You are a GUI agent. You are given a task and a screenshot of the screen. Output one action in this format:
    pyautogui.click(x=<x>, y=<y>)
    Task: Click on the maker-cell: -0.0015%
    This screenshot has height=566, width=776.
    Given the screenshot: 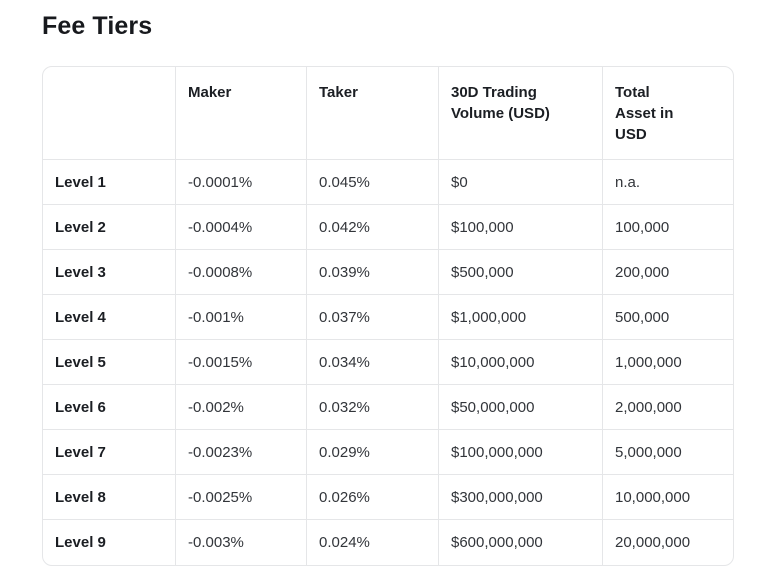 What is the action you would take?
    pyautogui.click(x=241, y=362)
    